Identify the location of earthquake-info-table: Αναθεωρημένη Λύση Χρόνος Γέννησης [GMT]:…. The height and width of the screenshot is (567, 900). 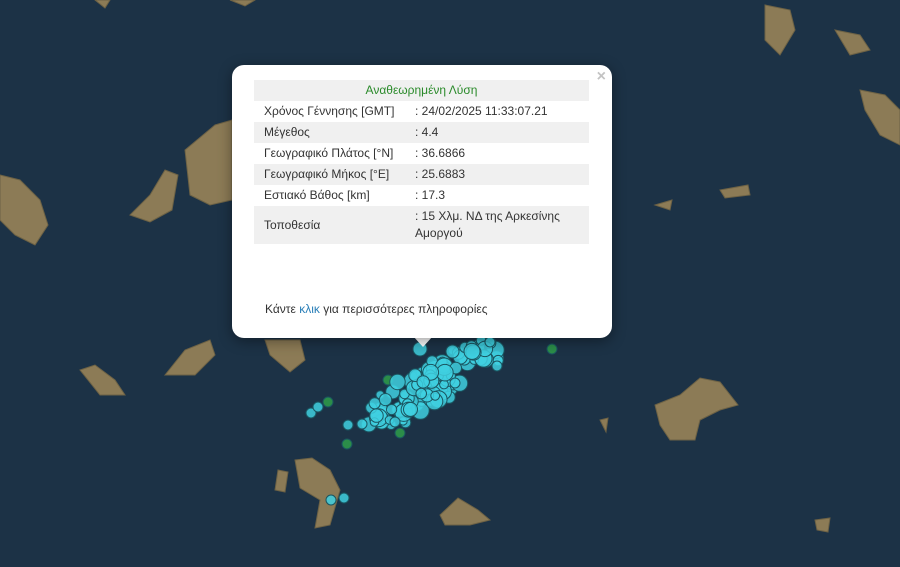
(421, 162).